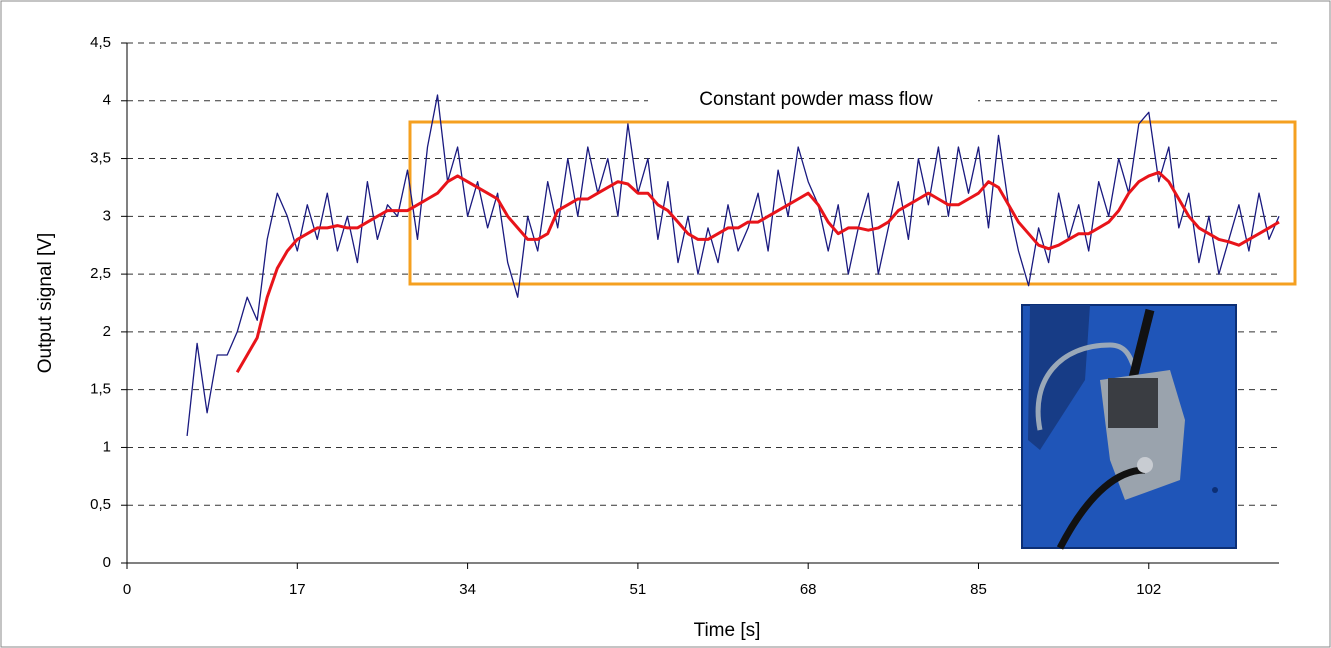 The width and height of the screenshot is (1331, 648). I want to click on x-tick-label: 102, so click(1148, 589).